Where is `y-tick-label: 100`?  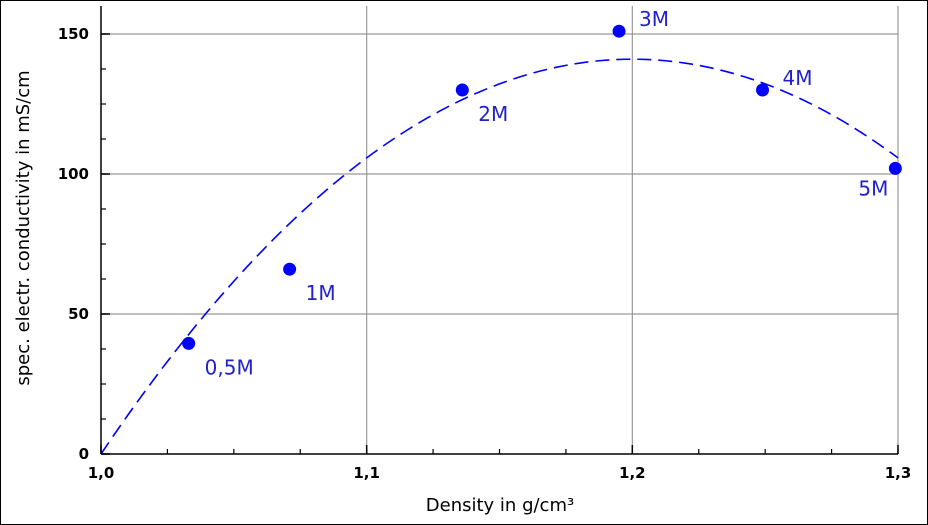
y-tick-label: 100 is located at coordinates (73, 174).